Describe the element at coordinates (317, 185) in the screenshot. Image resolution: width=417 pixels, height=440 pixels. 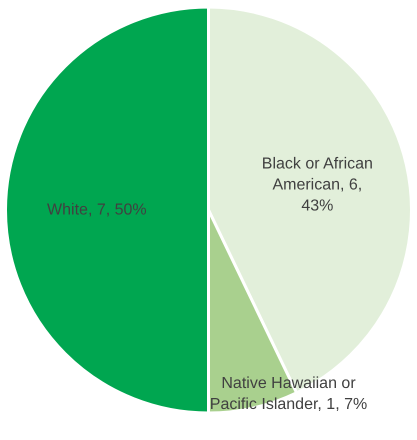
I see `slice-label: Black or African American, 6, 43%` at that location.